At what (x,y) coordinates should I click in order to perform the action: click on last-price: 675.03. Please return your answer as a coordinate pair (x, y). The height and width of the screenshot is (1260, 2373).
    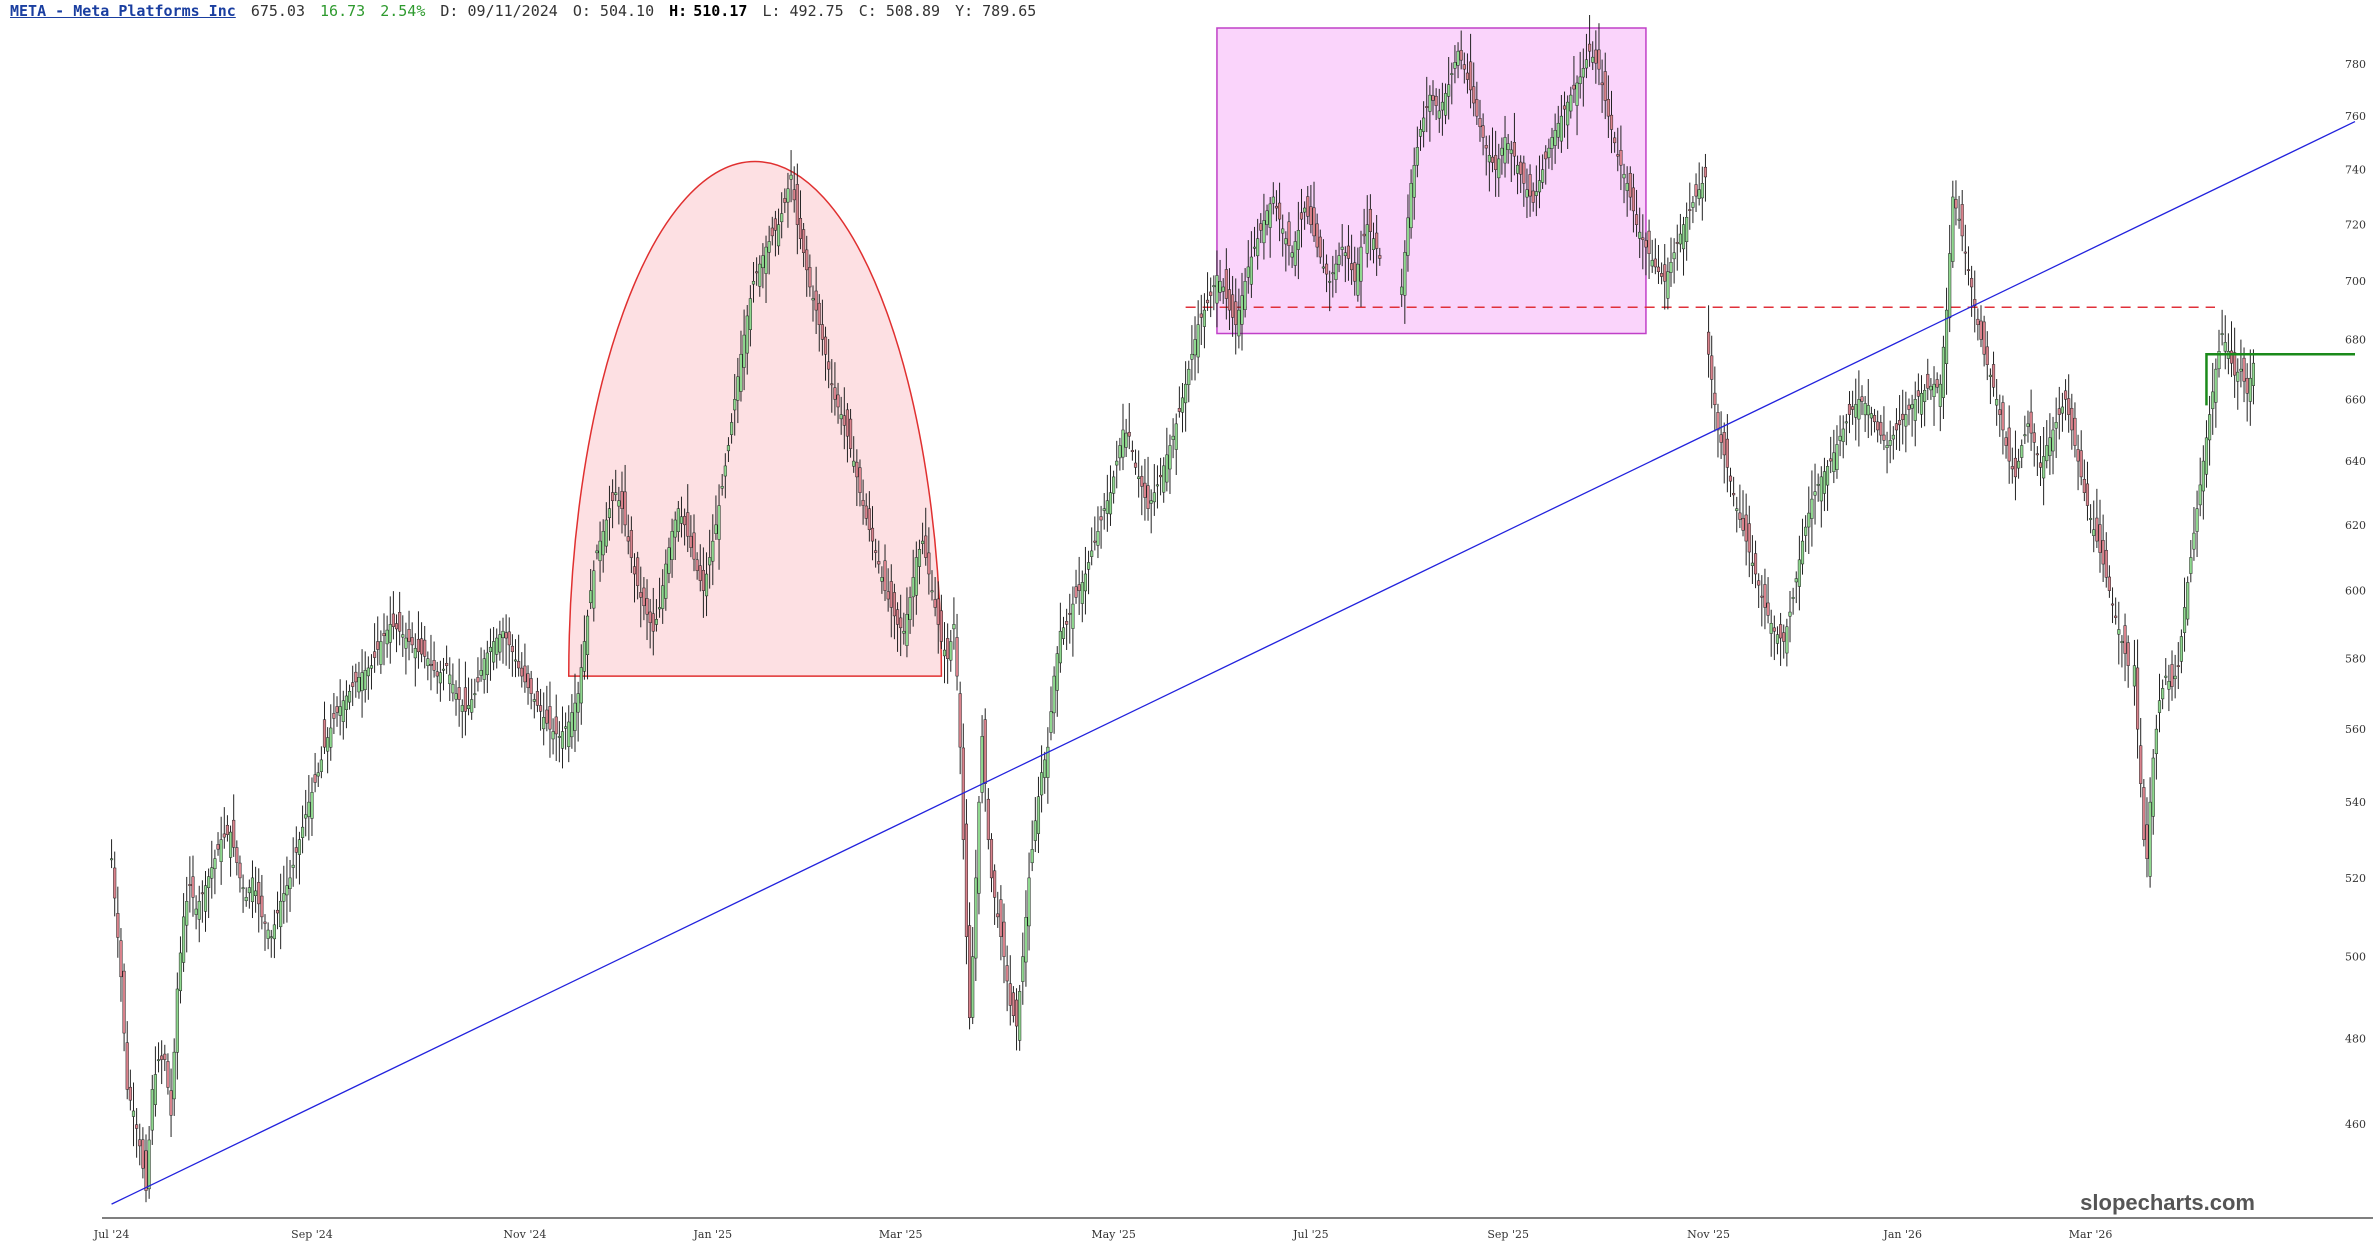
    Looking at the image, I should click on (277, 11).